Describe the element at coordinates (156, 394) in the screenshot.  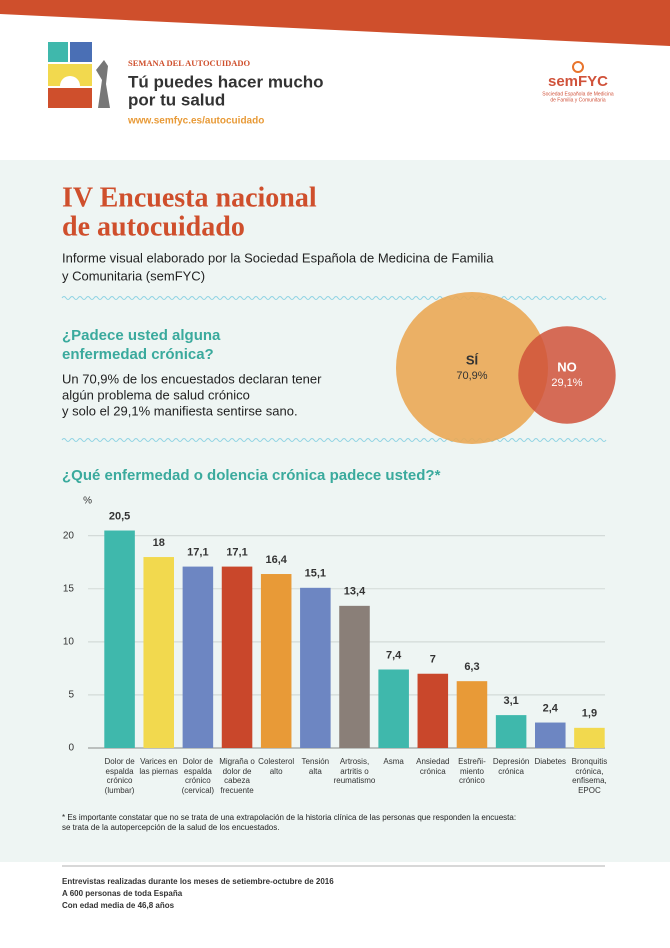
I see `question-text: algún problema de salud crónico` at that location.